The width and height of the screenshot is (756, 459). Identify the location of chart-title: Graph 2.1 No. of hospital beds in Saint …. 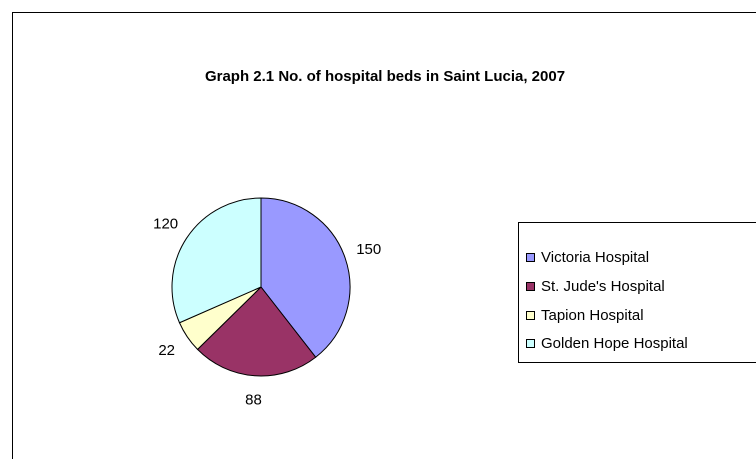
(385, 76).